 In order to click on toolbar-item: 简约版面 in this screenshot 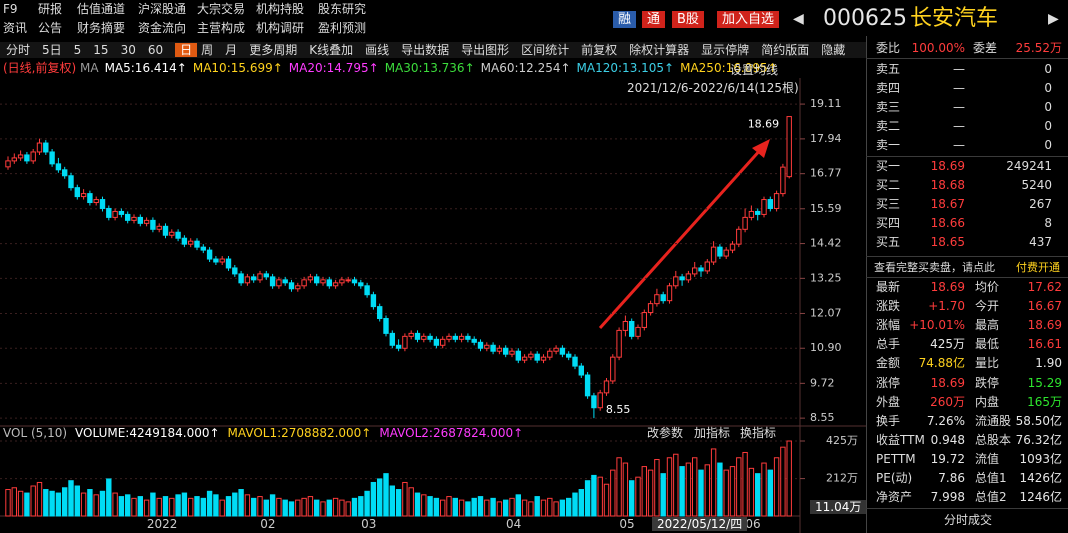, I will do `click(785, 50)`.